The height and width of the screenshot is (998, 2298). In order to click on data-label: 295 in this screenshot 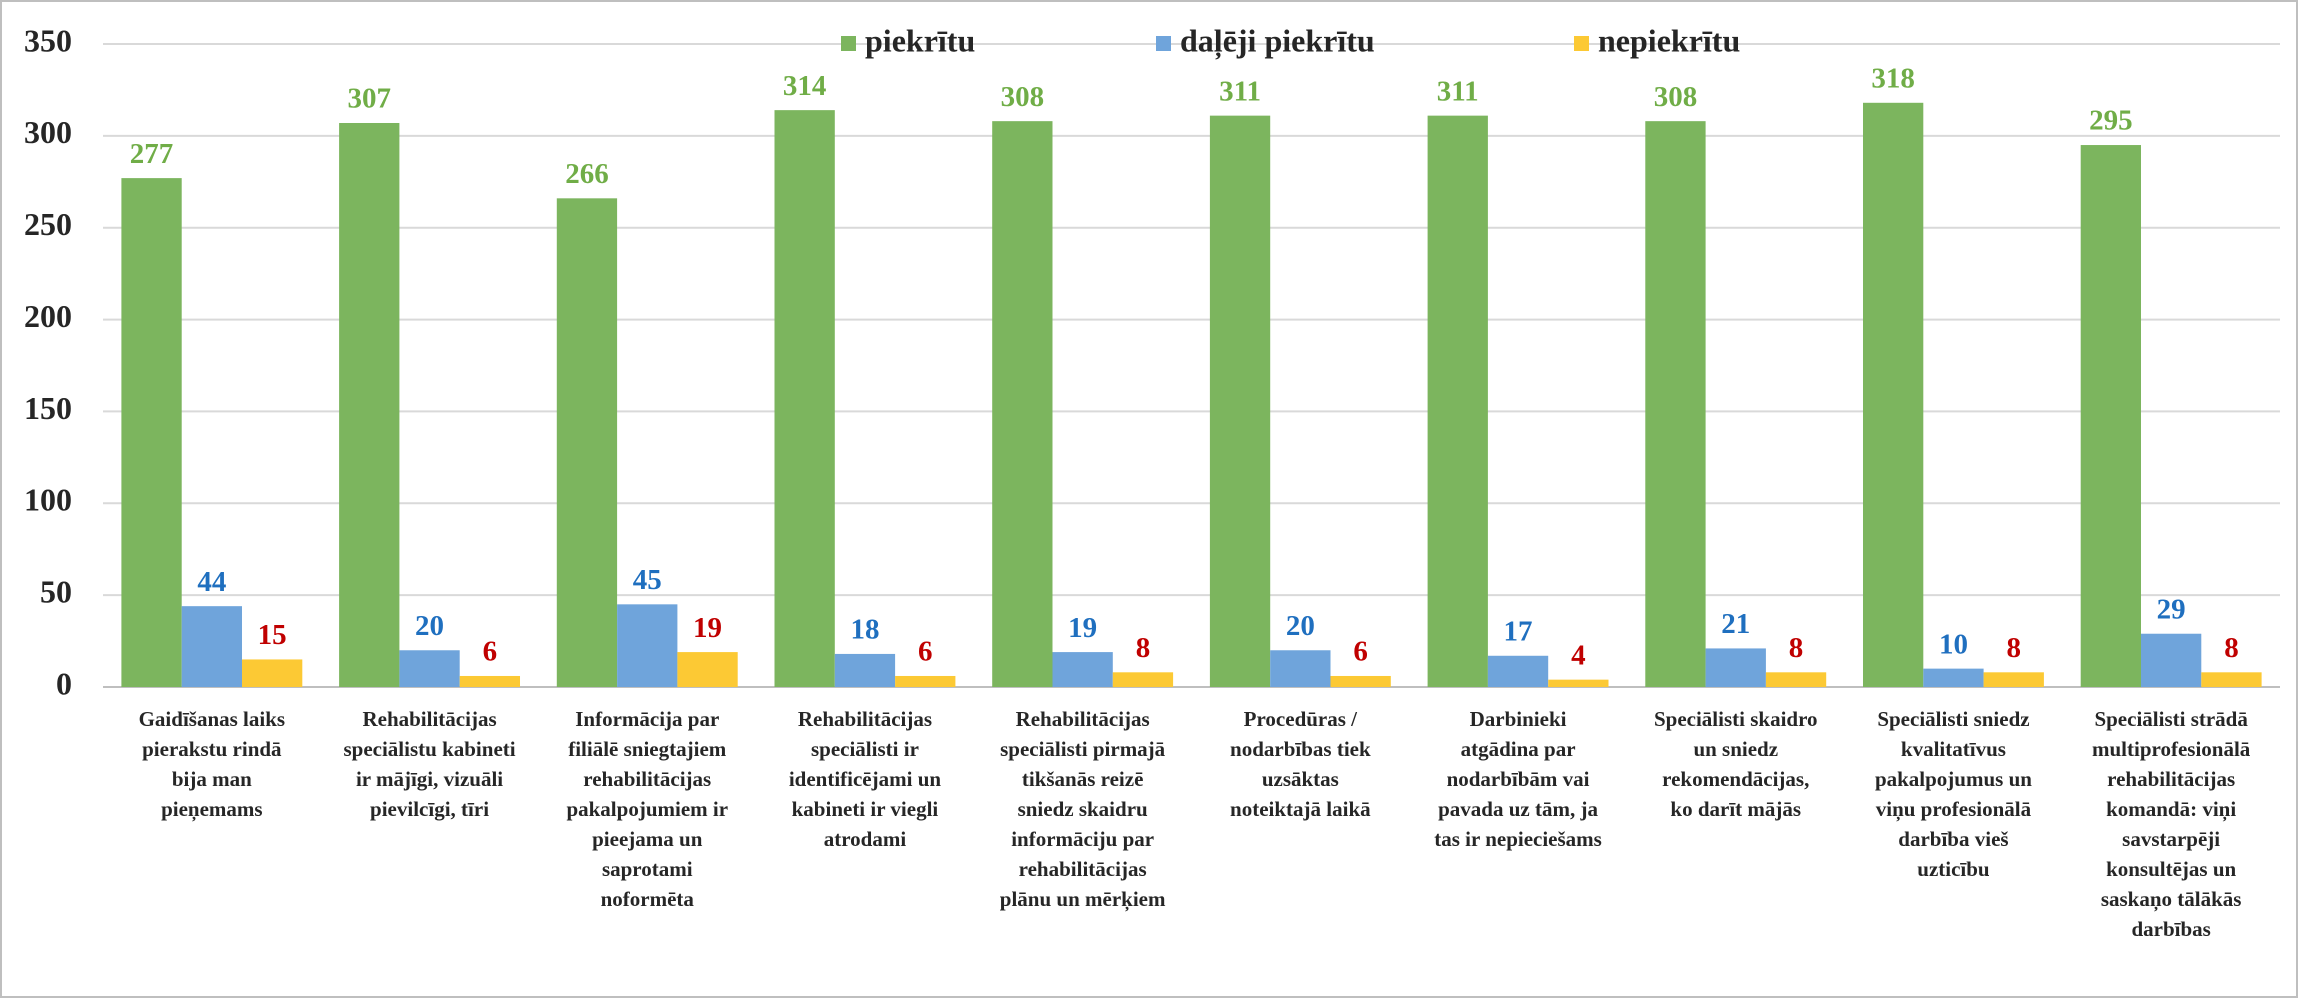, I will do `click(2111, 121)`.